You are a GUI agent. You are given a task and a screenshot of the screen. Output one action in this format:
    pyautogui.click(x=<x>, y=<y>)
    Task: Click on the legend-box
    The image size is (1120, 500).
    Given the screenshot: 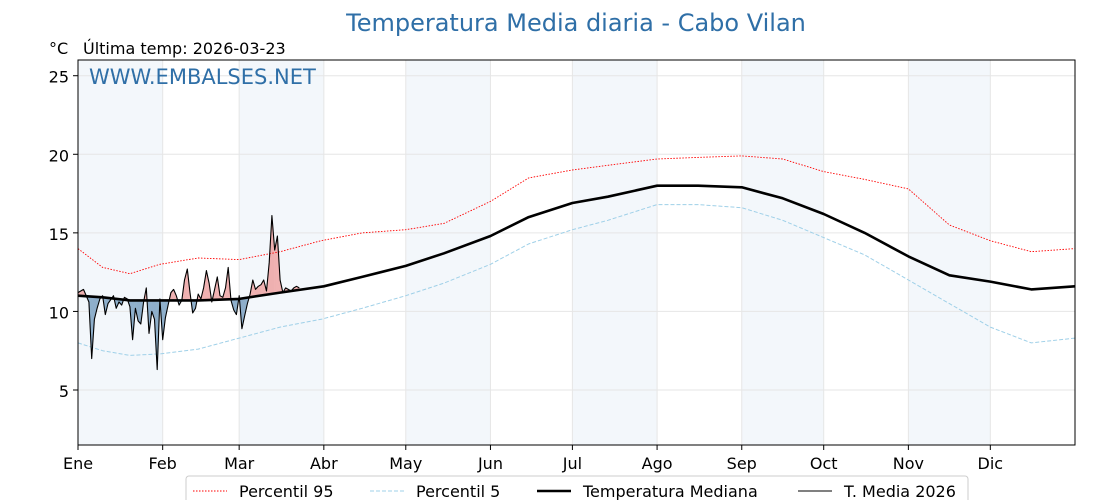 What is the action you would take?
    pyautogui.click(x=577, y=487)
    